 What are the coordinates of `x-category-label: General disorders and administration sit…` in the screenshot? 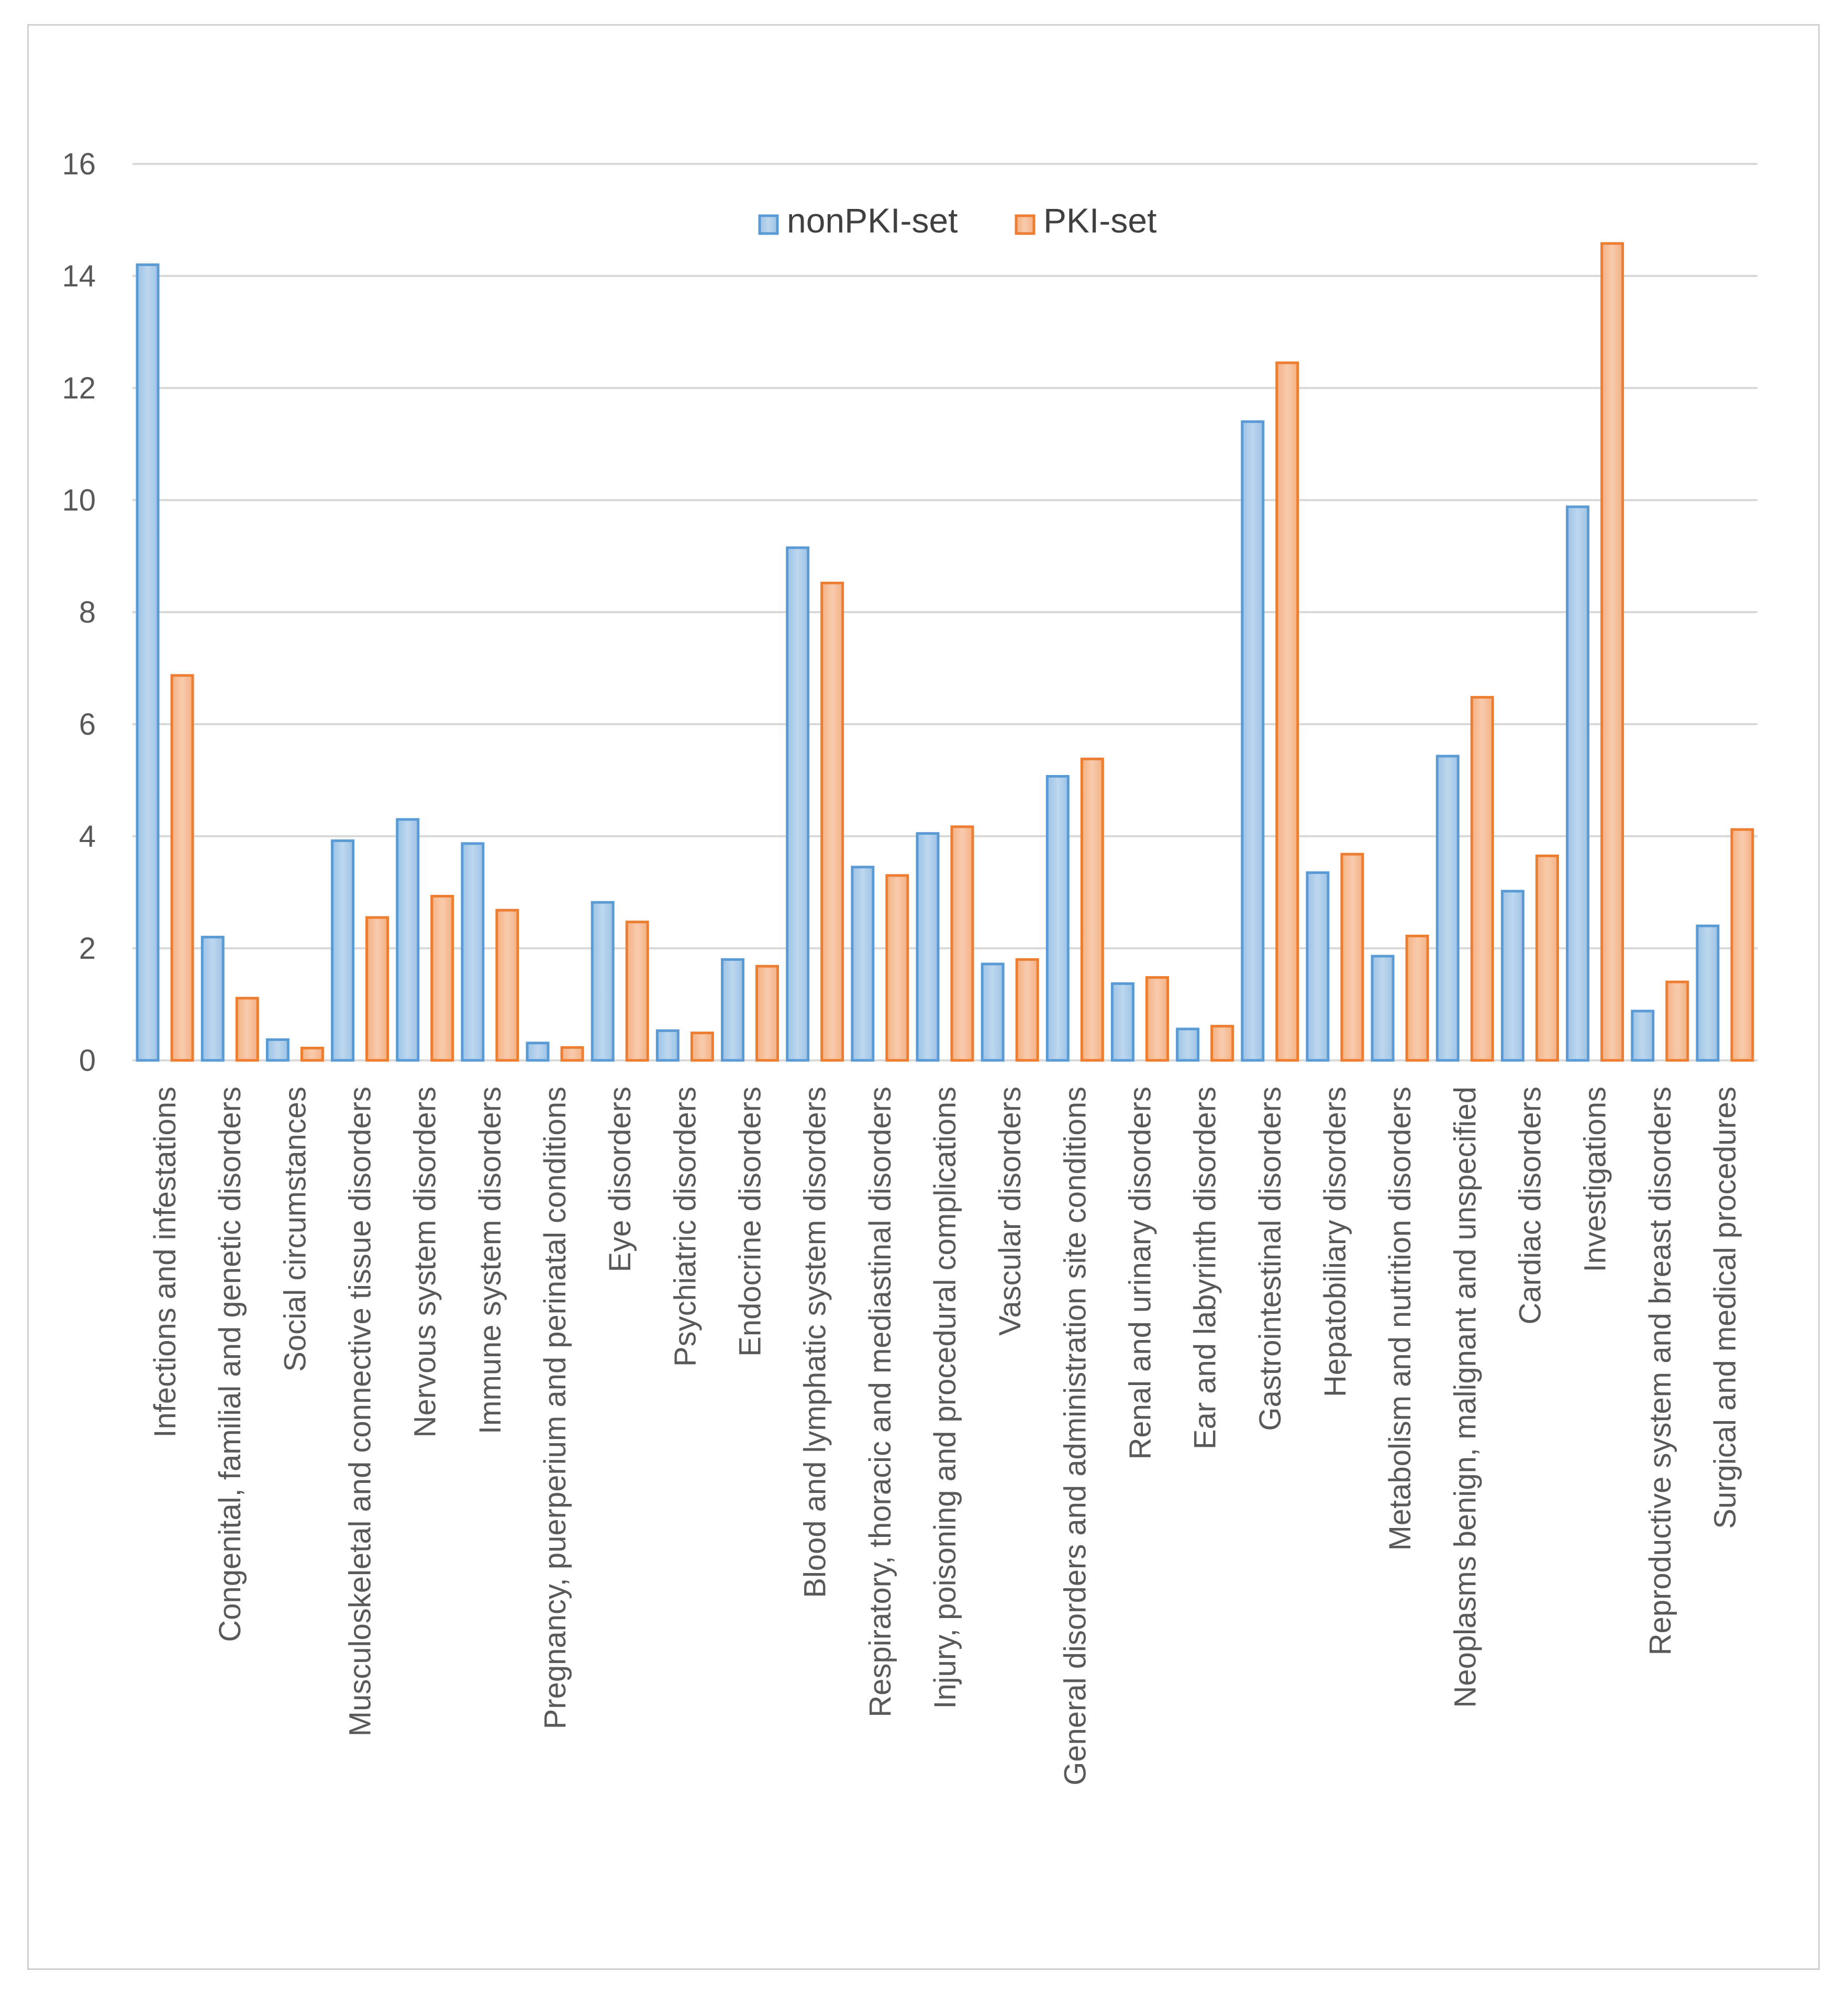 It's located at (1075, 1436).